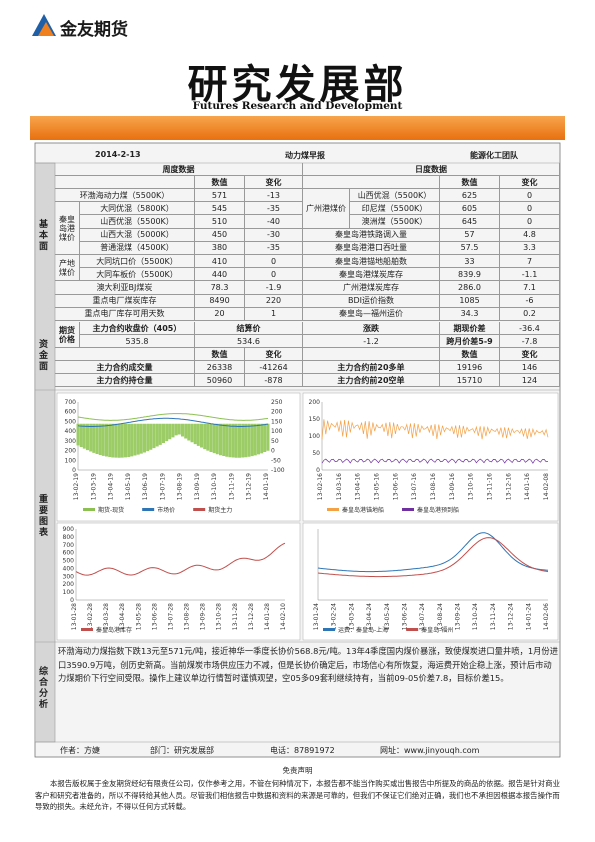 The height and width of the screenshot is (842, 595). What do you see at coordinates (371, 328) in the screenshot?
I see `change-label: 涨跌` at bounding box center [371, 328].